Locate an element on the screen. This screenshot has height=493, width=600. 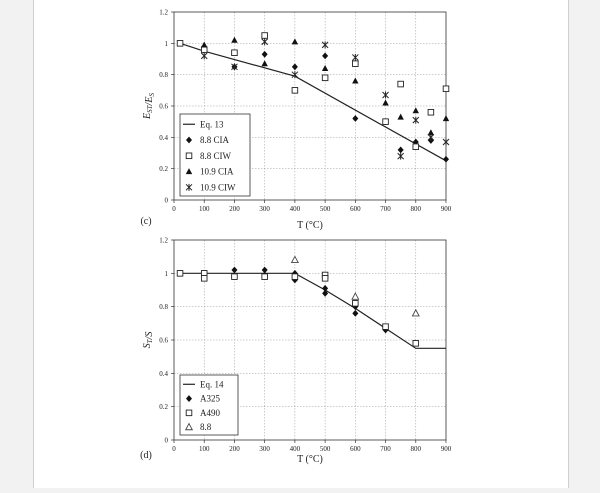
x-tick-label: 800 is located at coordinates (416, 209).